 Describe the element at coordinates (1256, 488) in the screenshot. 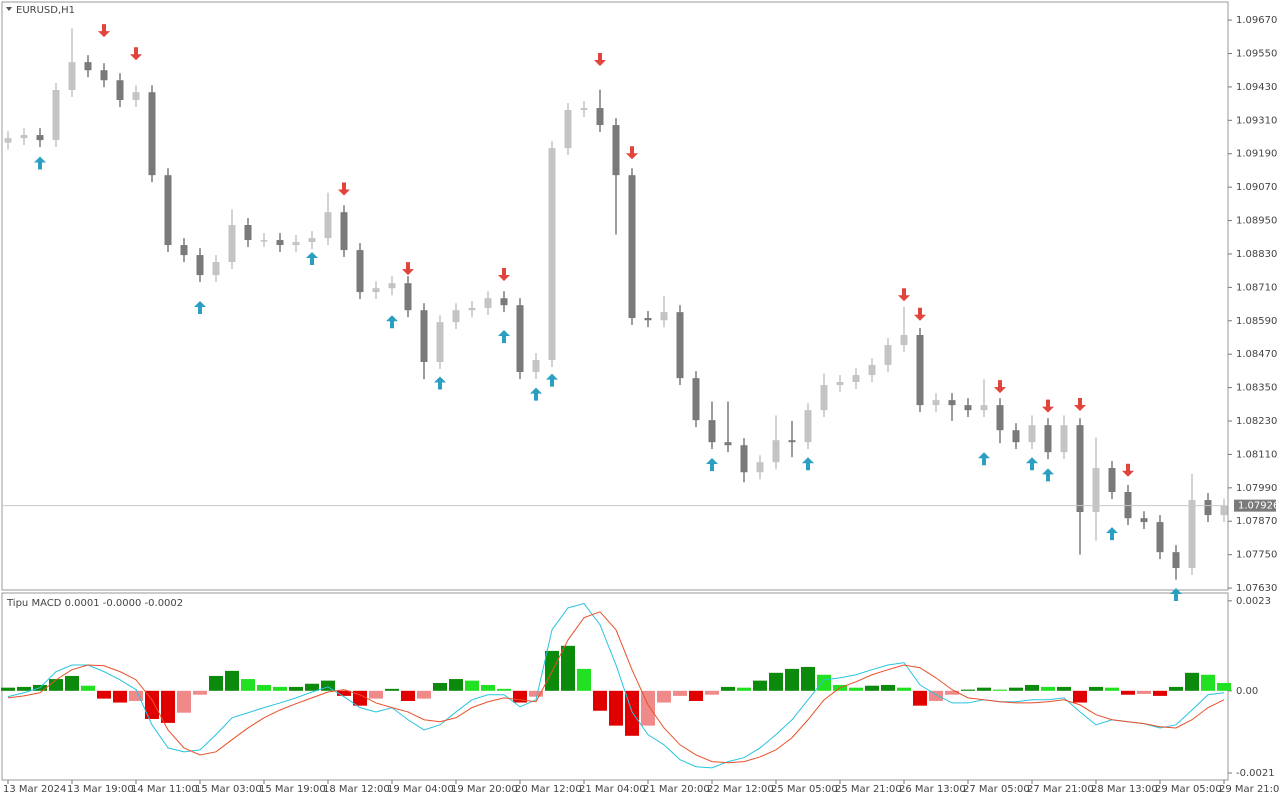

I see `y-tick-label: 1.07990` at that location.